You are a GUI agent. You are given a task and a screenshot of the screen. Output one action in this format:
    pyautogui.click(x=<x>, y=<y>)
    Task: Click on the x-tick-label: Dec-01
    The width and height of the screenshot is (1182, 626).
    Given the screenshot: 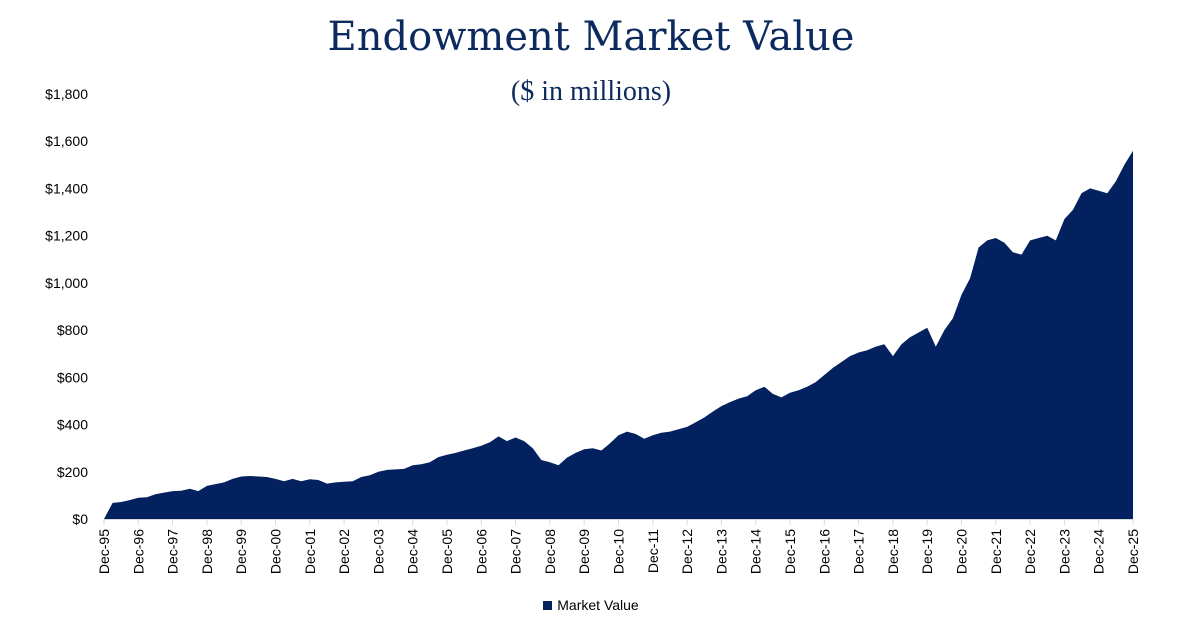 What is the action you would take?
    pyautogui.click(x=310, y=551)
    